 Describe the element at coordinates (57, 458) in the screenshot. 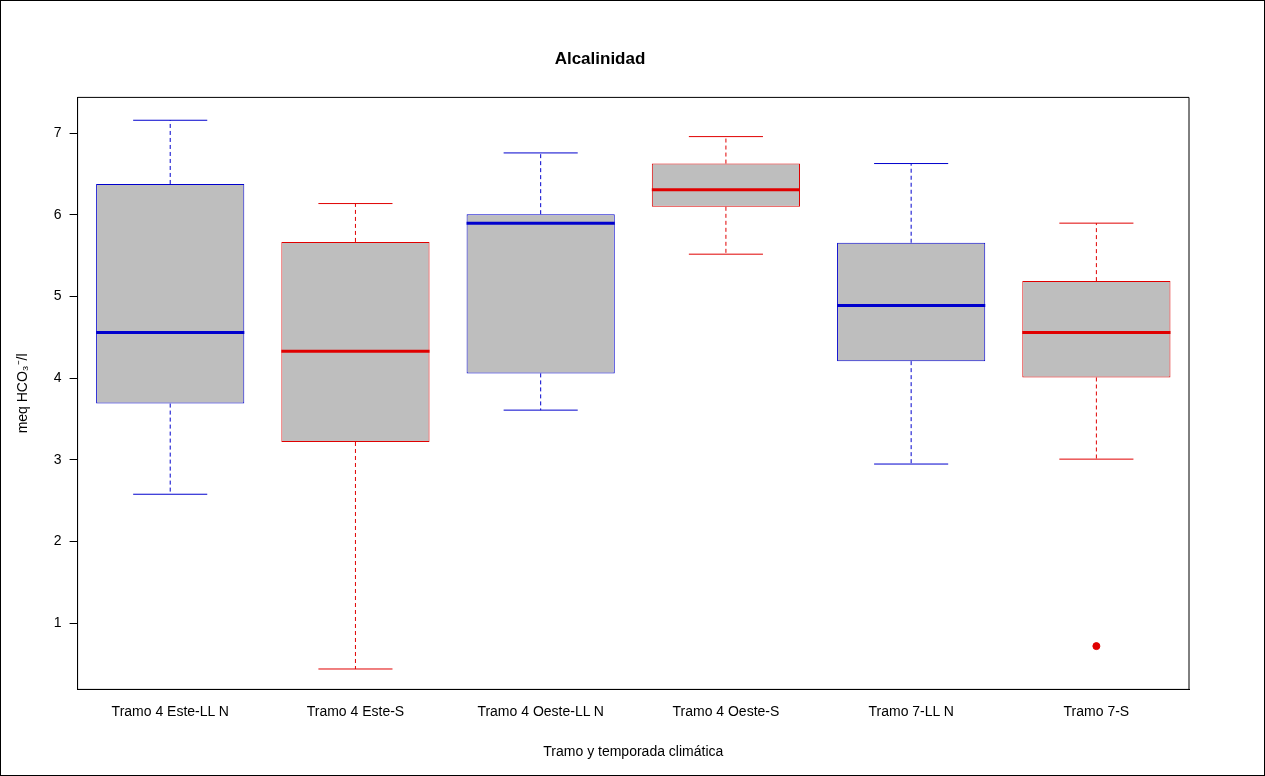

I see `y-tick-label: 3` at that location.